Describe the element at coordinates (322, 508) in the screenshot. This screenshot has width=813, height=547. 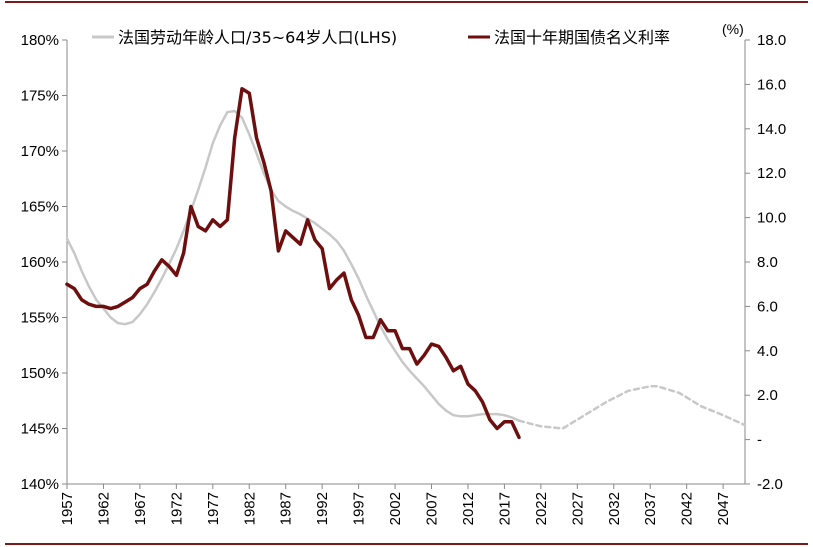
I see `x-axis-tick-label: 1992` at that location.